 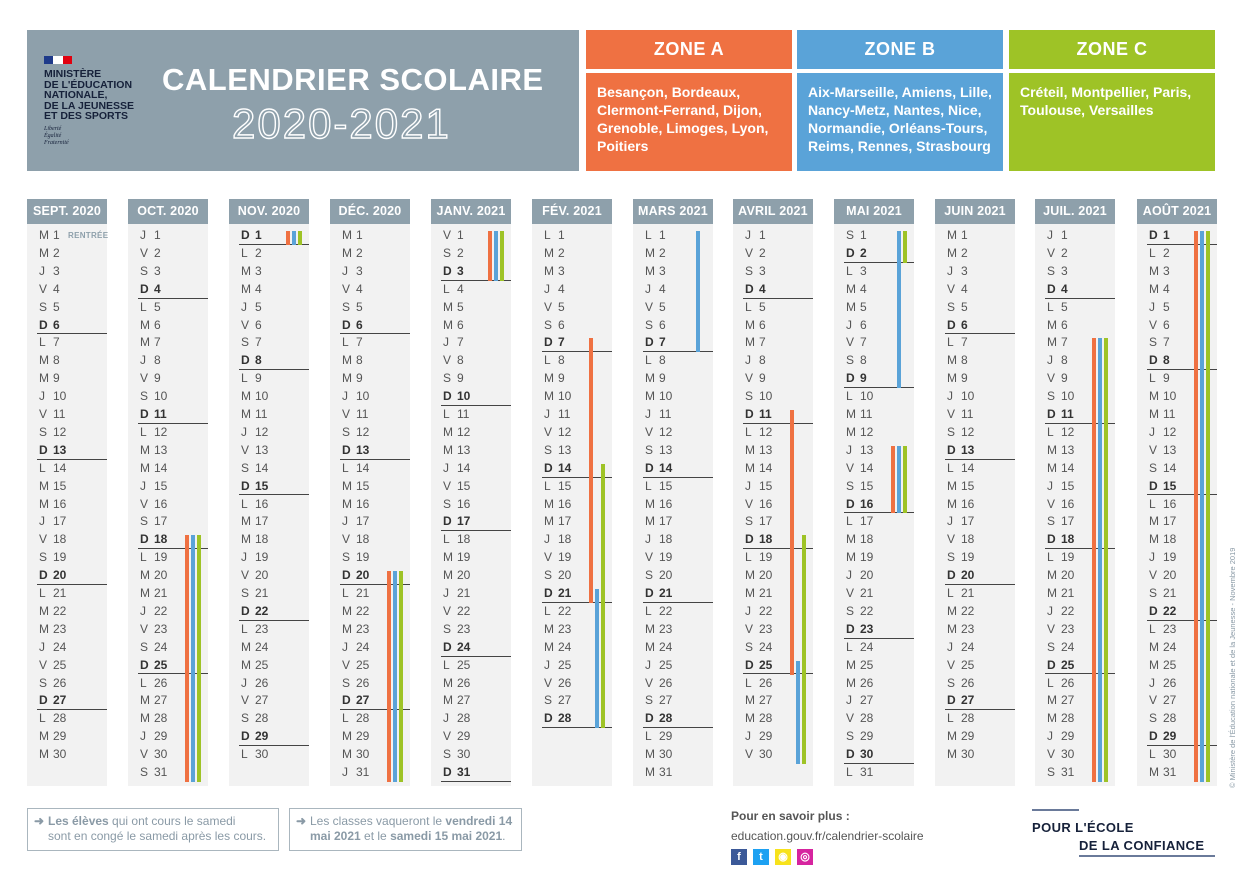 What do you see at coordinates (370, 433) in the screenshot?
I see `day-row: S 12` at bounding box center [370, 433].